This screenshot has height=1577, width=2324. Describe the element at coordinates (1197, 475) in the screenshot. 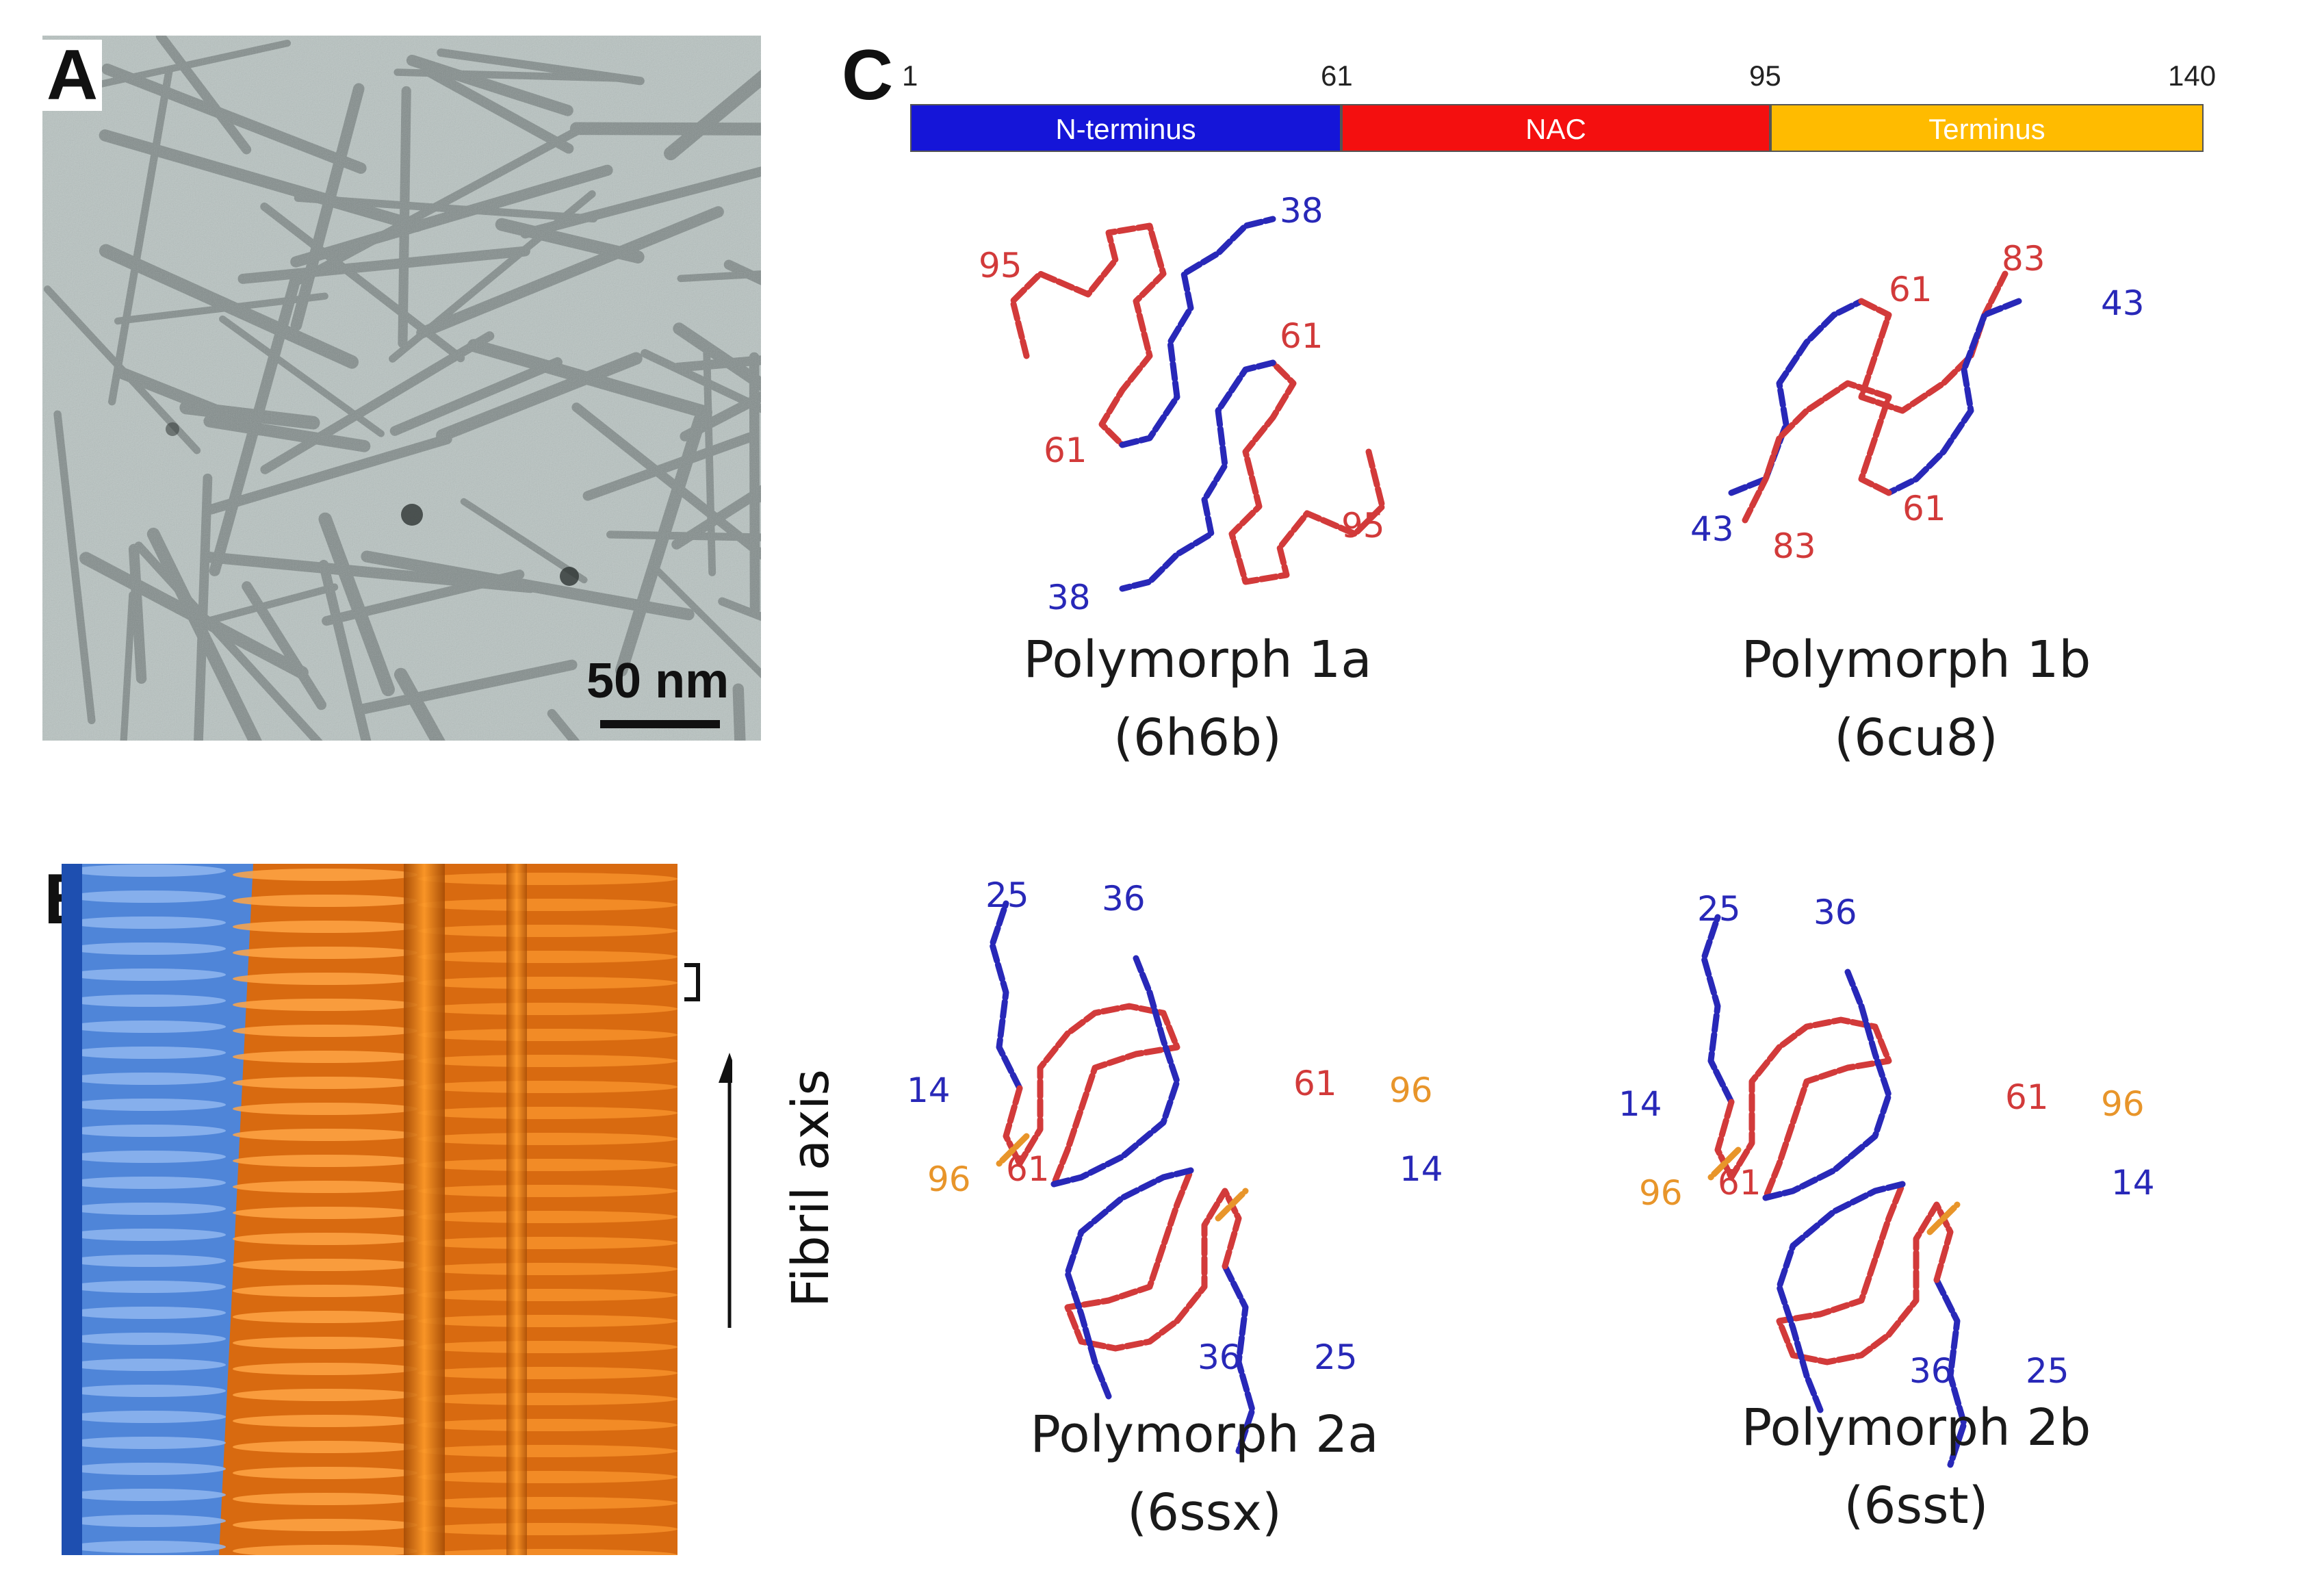

I see `chain-1a-nterm-b` at that location.